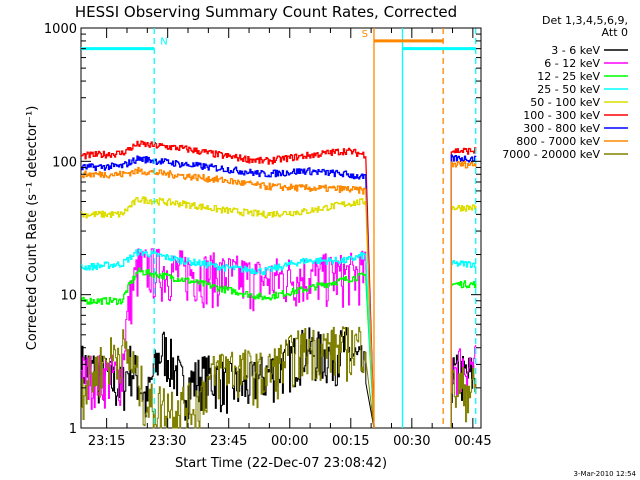 The width and height of the screenshot is (640, 480). Describe the element at coordinates (572, 63) in the screenshot. I see `legend-label: 6 - 12 keV` at that location.